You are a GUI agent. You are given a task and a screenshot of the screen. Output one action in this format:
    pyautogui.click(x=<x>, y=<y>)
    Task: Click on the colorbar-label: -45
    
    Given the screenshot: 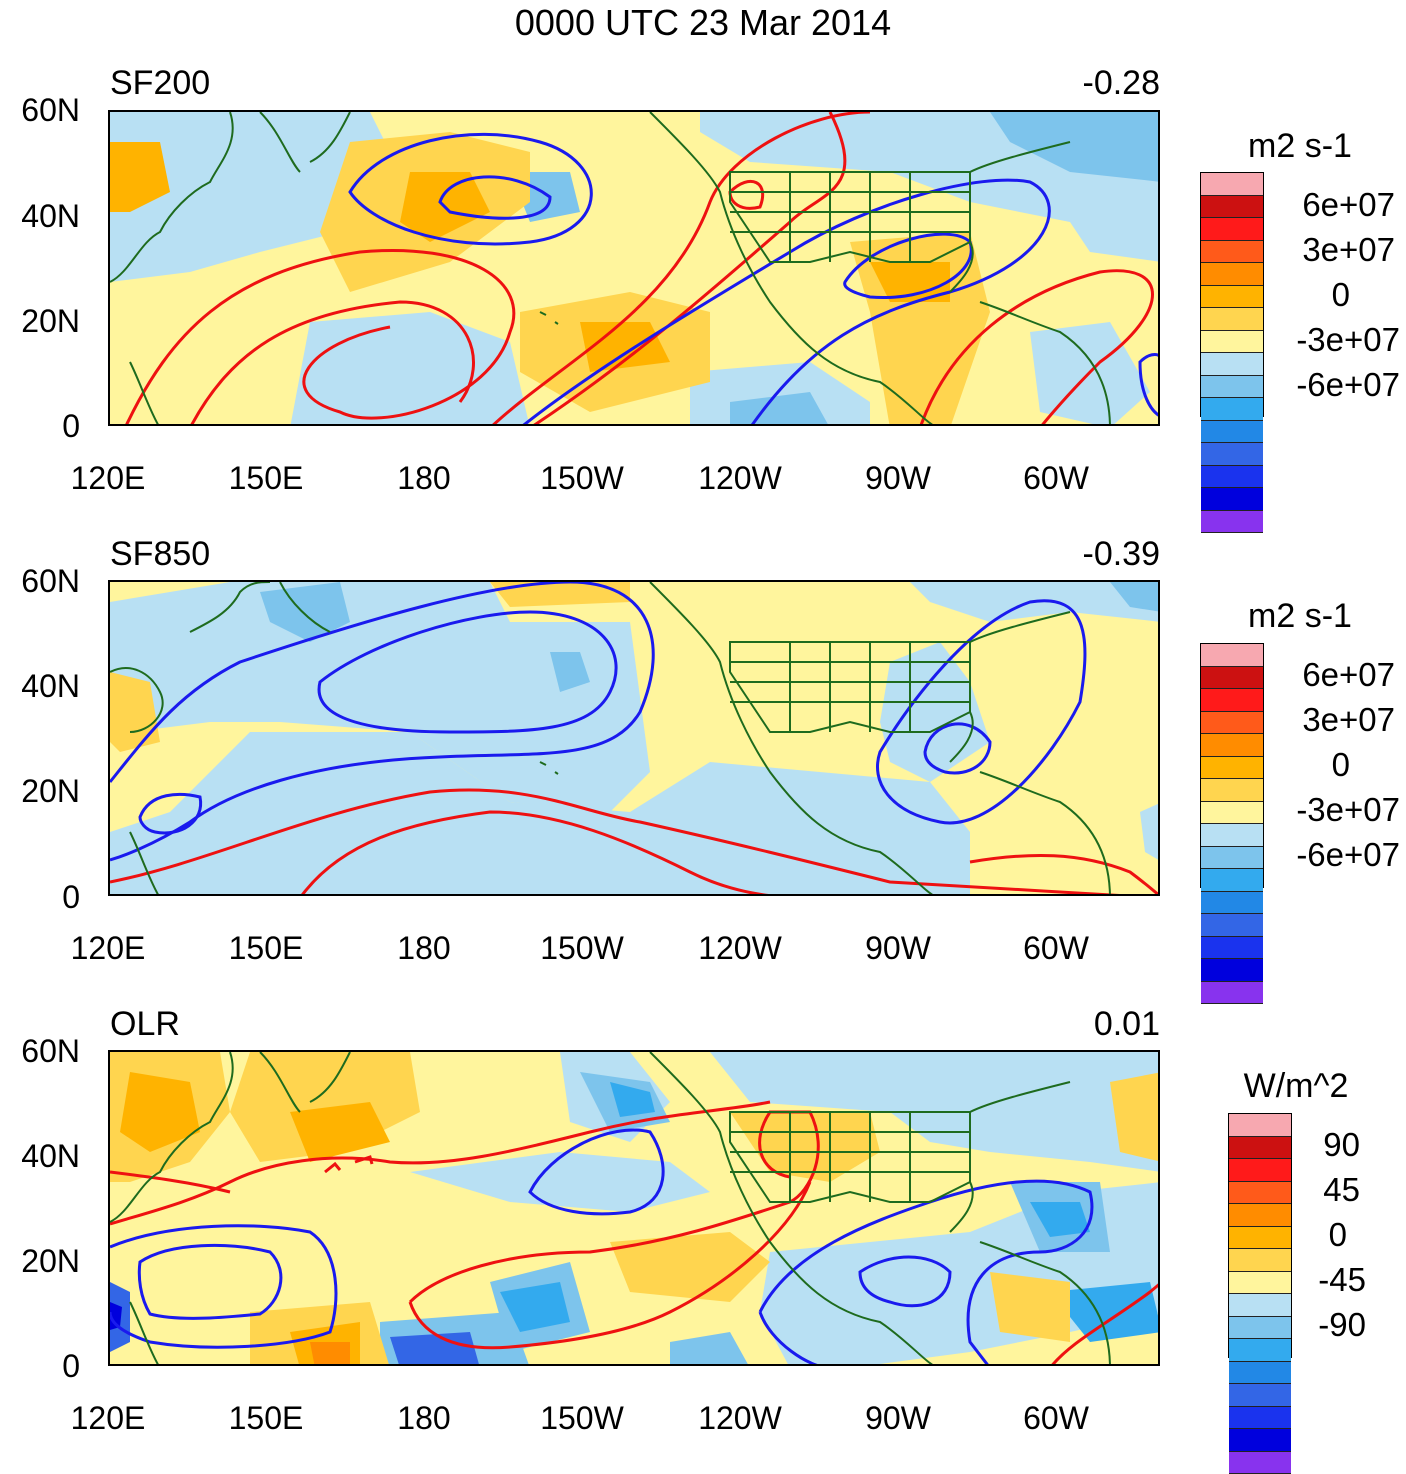 What is the action you would take?
    pyautogui.click(x=1342, y=1279)
    